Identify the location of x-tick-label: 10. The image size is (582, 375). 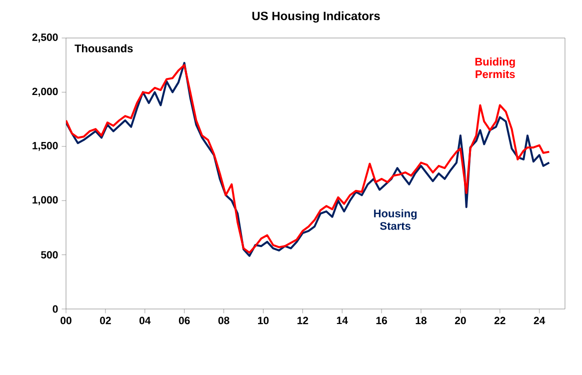
(263, 320).